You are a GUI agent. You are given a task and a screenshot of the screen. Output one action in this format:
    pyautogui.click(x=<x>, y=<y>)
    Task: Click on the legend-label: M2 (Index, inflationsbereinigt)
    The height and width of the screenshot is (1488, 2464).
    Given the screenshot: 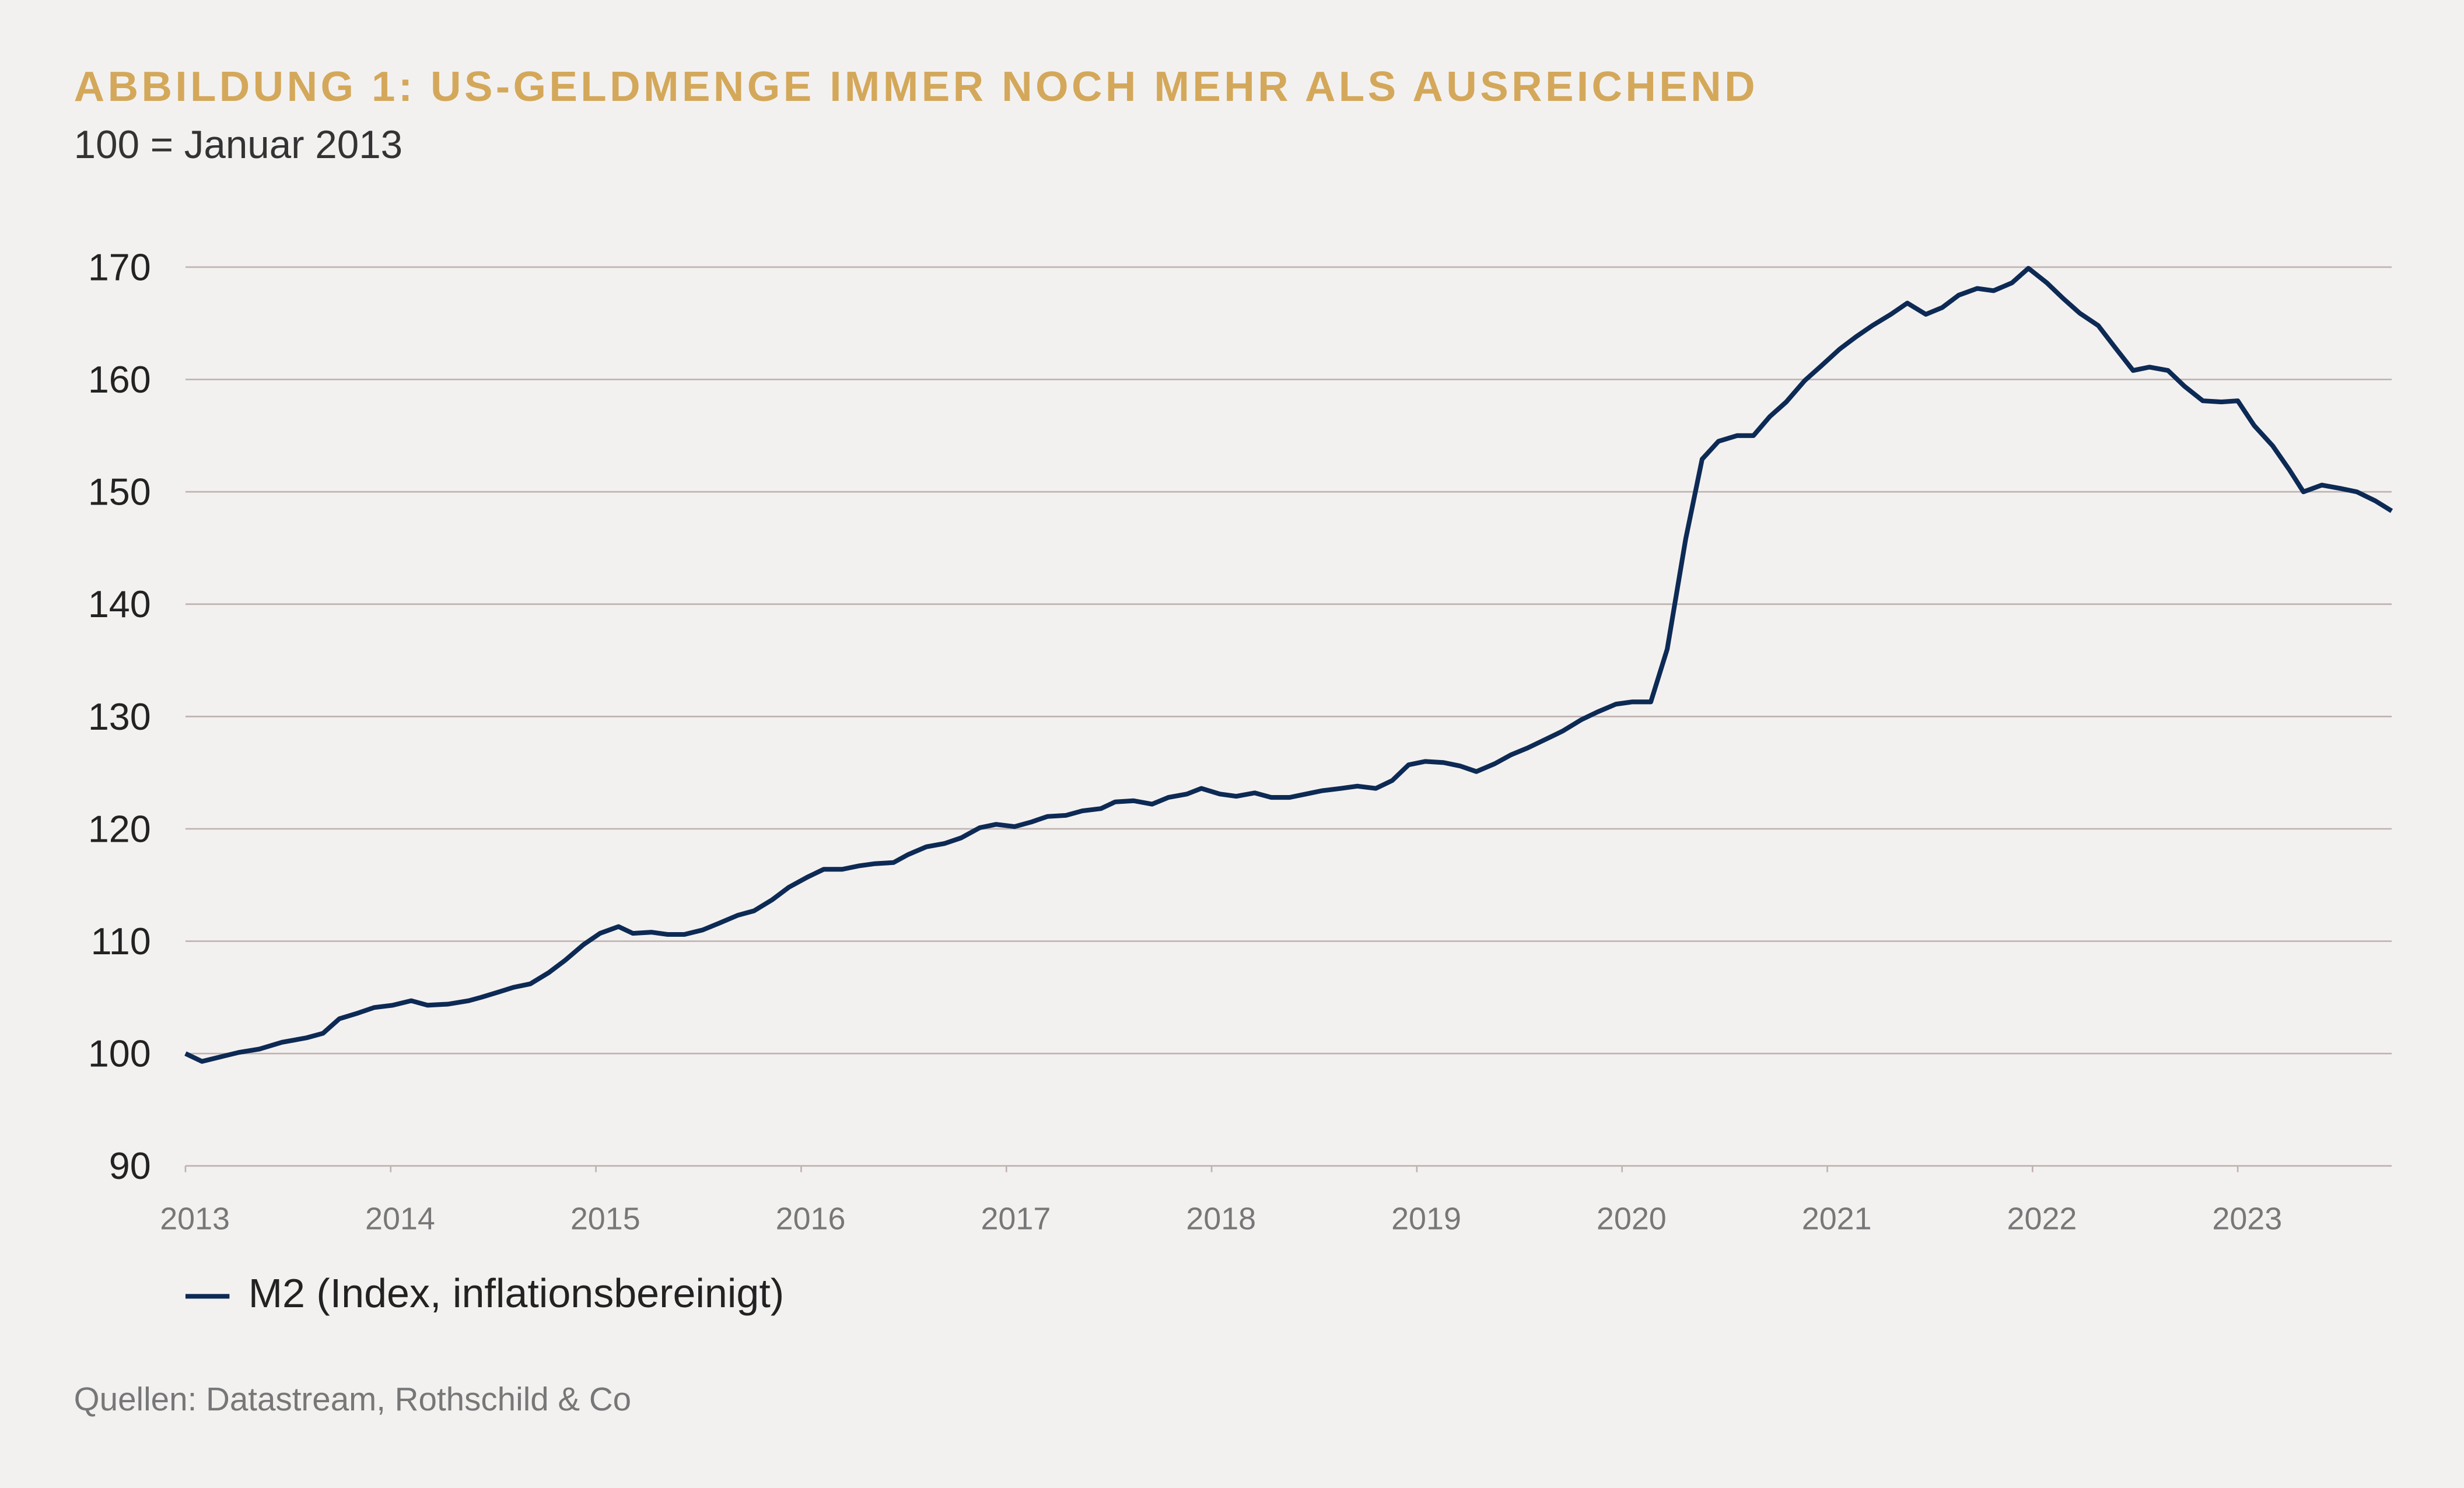 What is the action you would take?
    pyautogui.click(x=516, y=1293)
    